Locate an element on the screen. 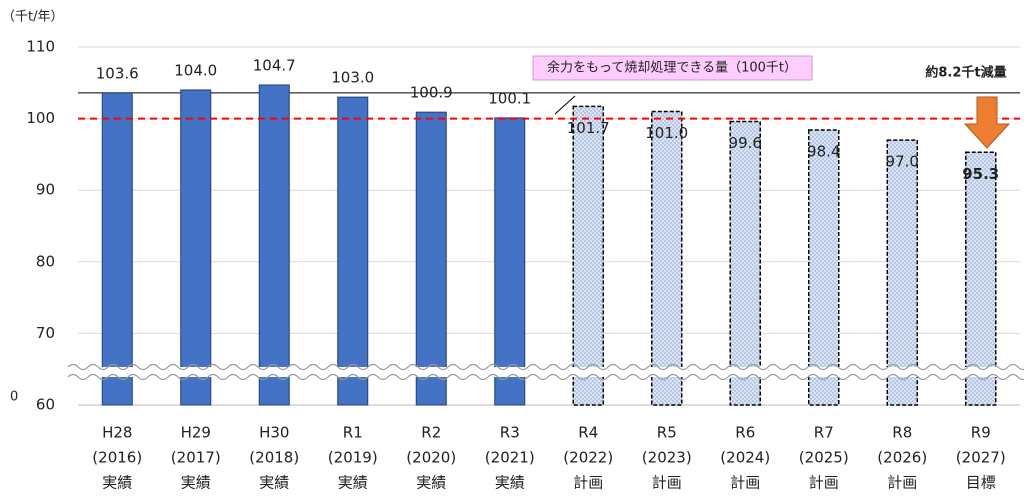 This screenshot has width=1024, height=499. x-tick-label: H28 is located at coordinates (117, 433).